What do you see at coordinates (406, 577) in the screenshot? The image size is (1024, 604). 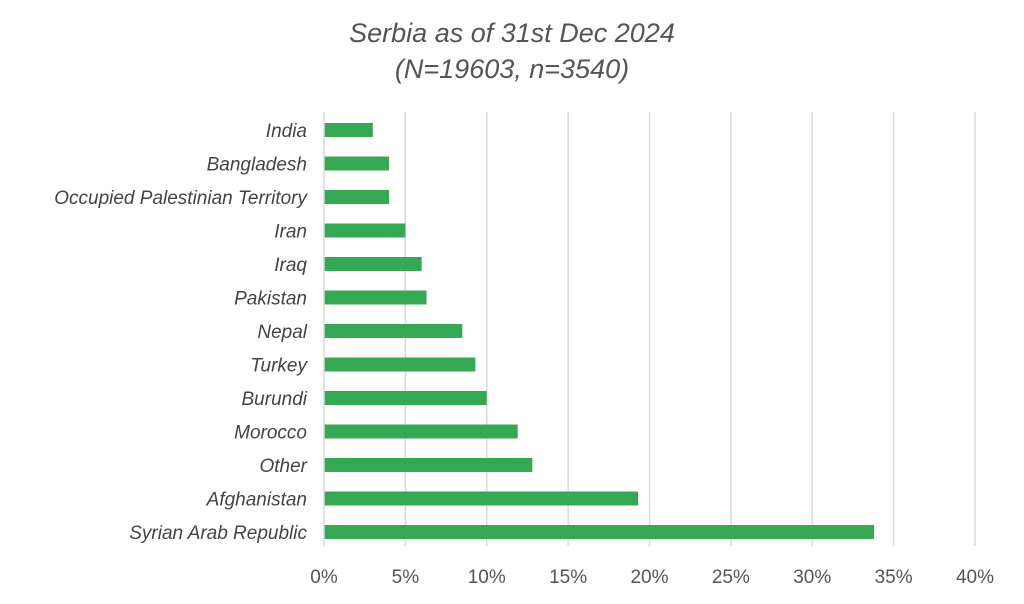 I see `x-tick-label: 5%` at bounding box center [406, 577].